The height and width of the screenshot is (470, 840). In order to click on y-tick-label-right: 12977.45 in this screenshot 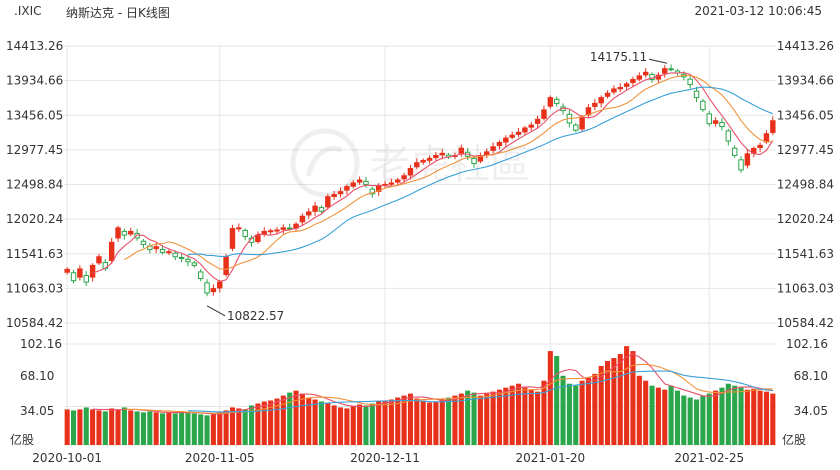, I will do `click(805, 150)`.